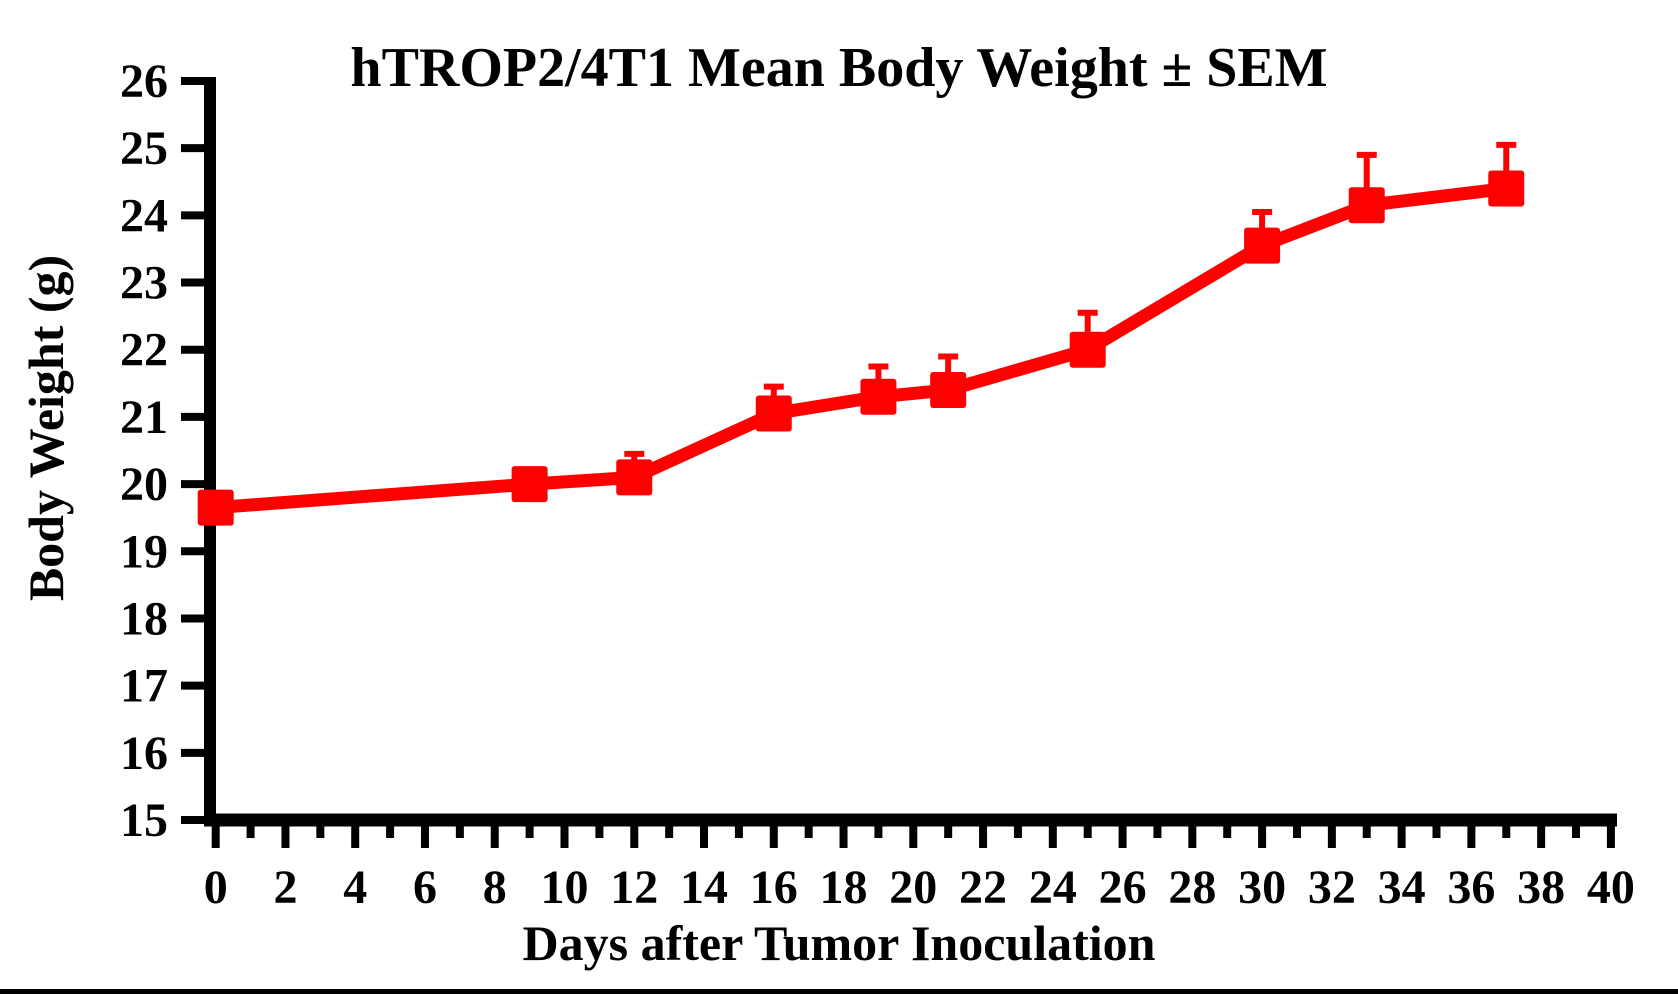 This screenshot has height=994, width=1678. I want to click on y-tick-label: 22, so click(144, 350).